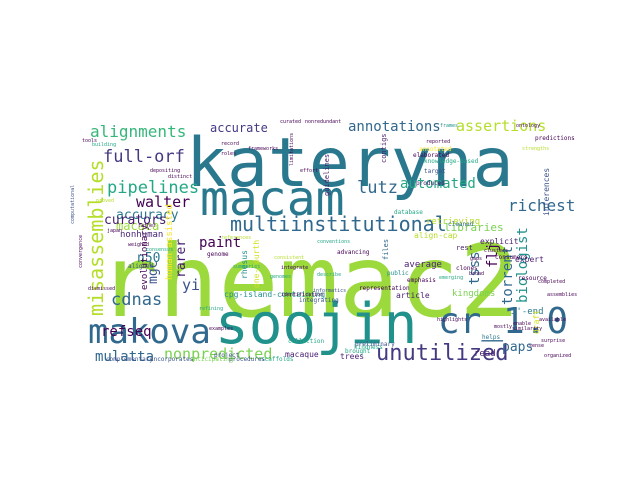  Describe the element at coordinates (473, 294) in the screenshot. I see `cloud-word: kingdoms` at that location.